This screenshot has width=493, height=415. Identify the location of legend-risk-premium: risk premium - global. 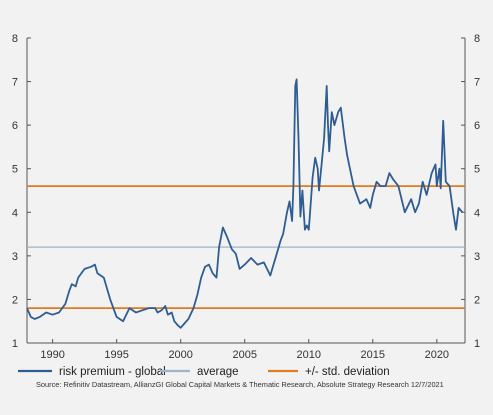
(92, 372).